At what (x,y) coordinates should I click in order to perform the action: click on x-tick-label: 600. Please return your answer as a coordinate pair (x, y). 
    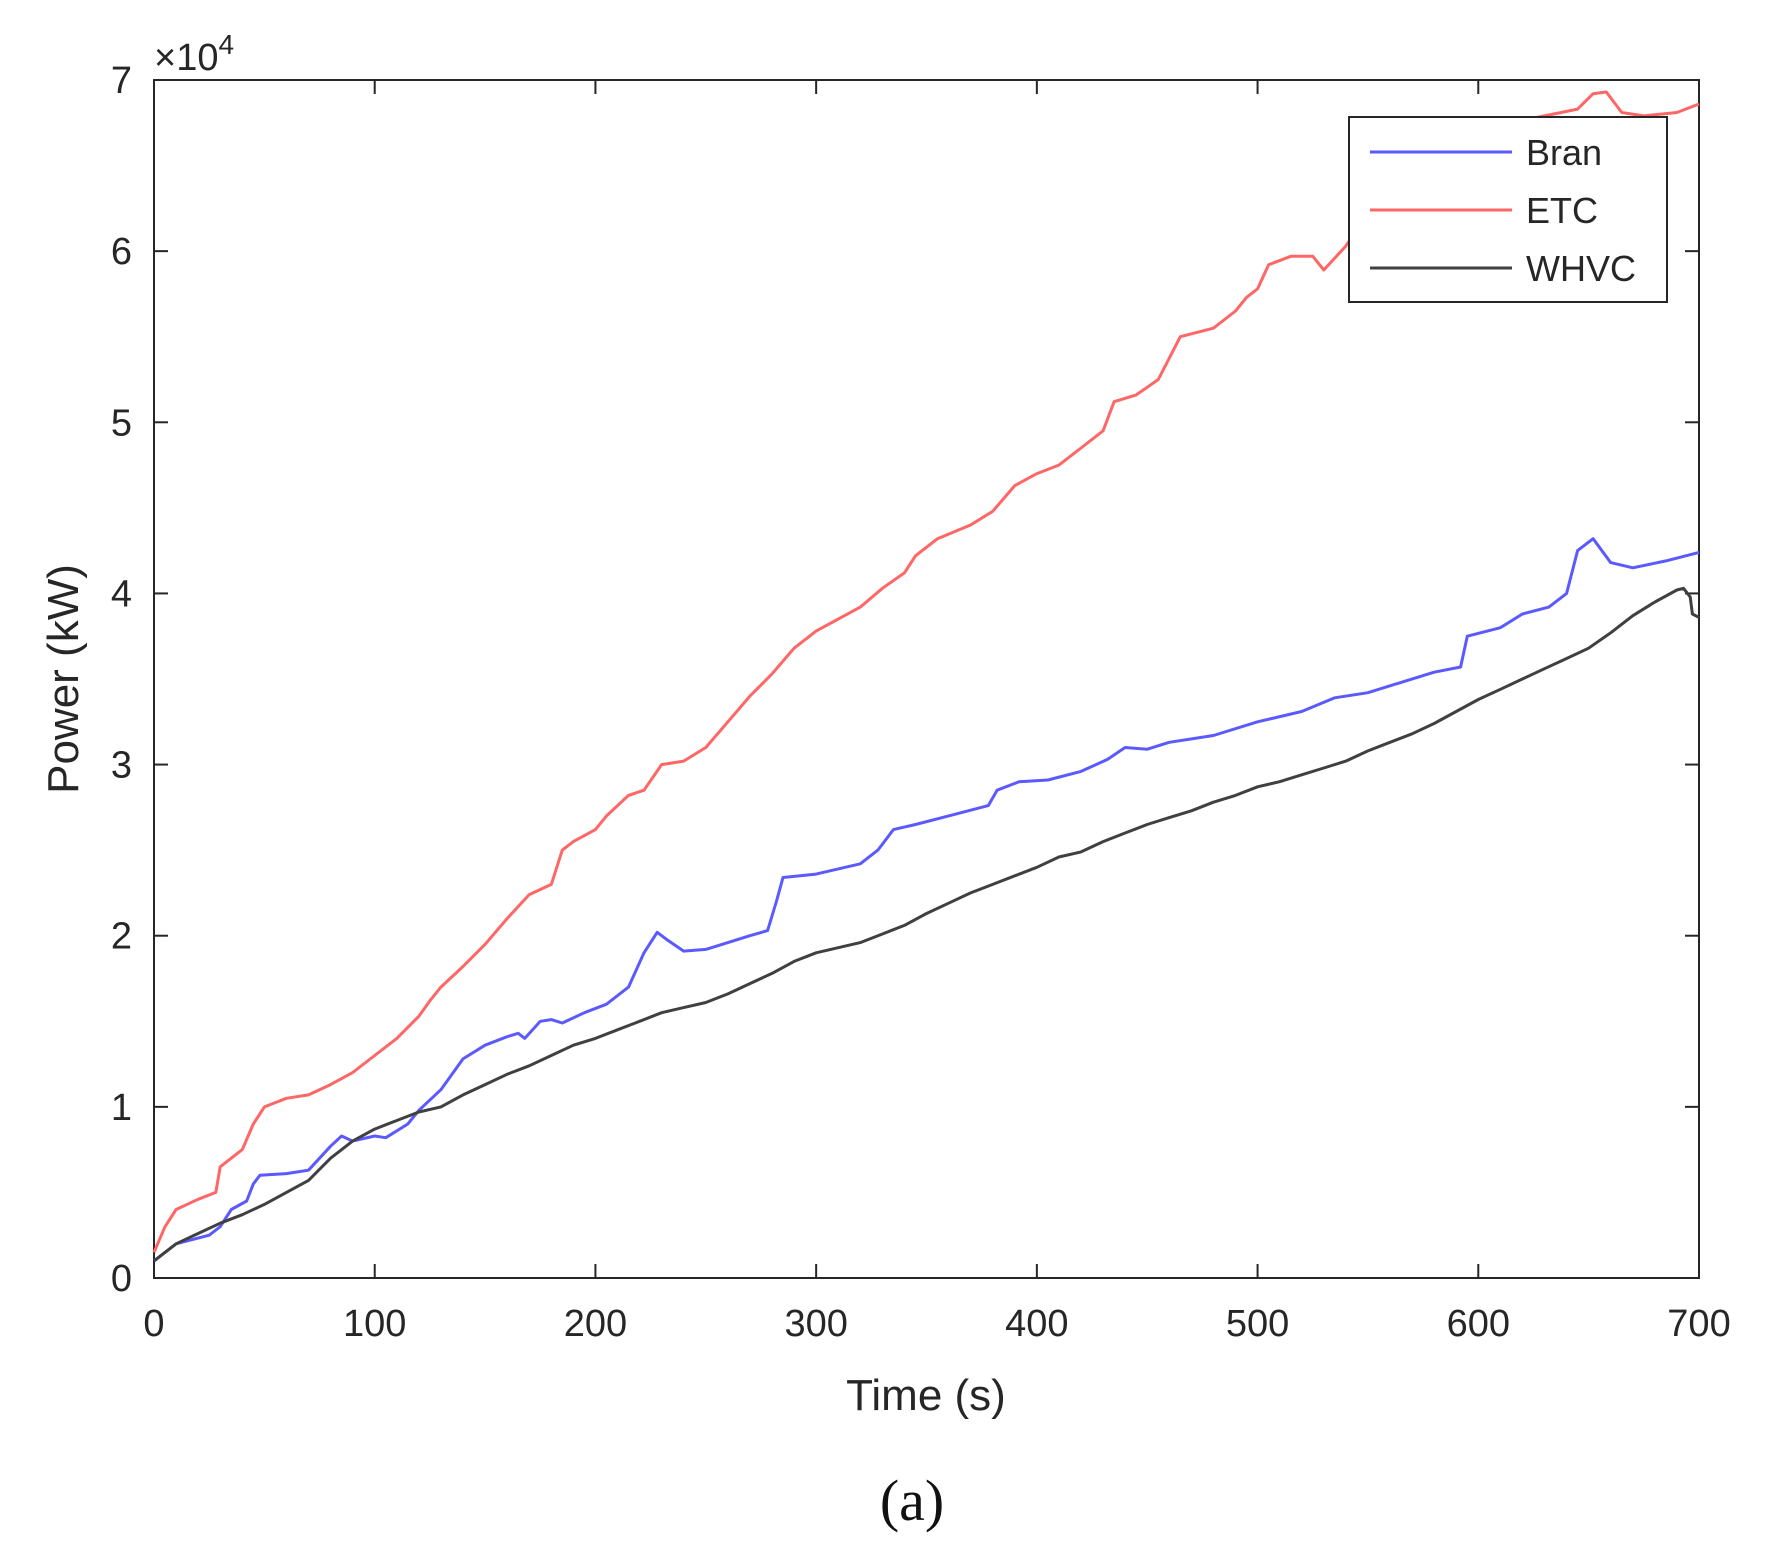
    Looking at the image, I should click on (1478, 1324).